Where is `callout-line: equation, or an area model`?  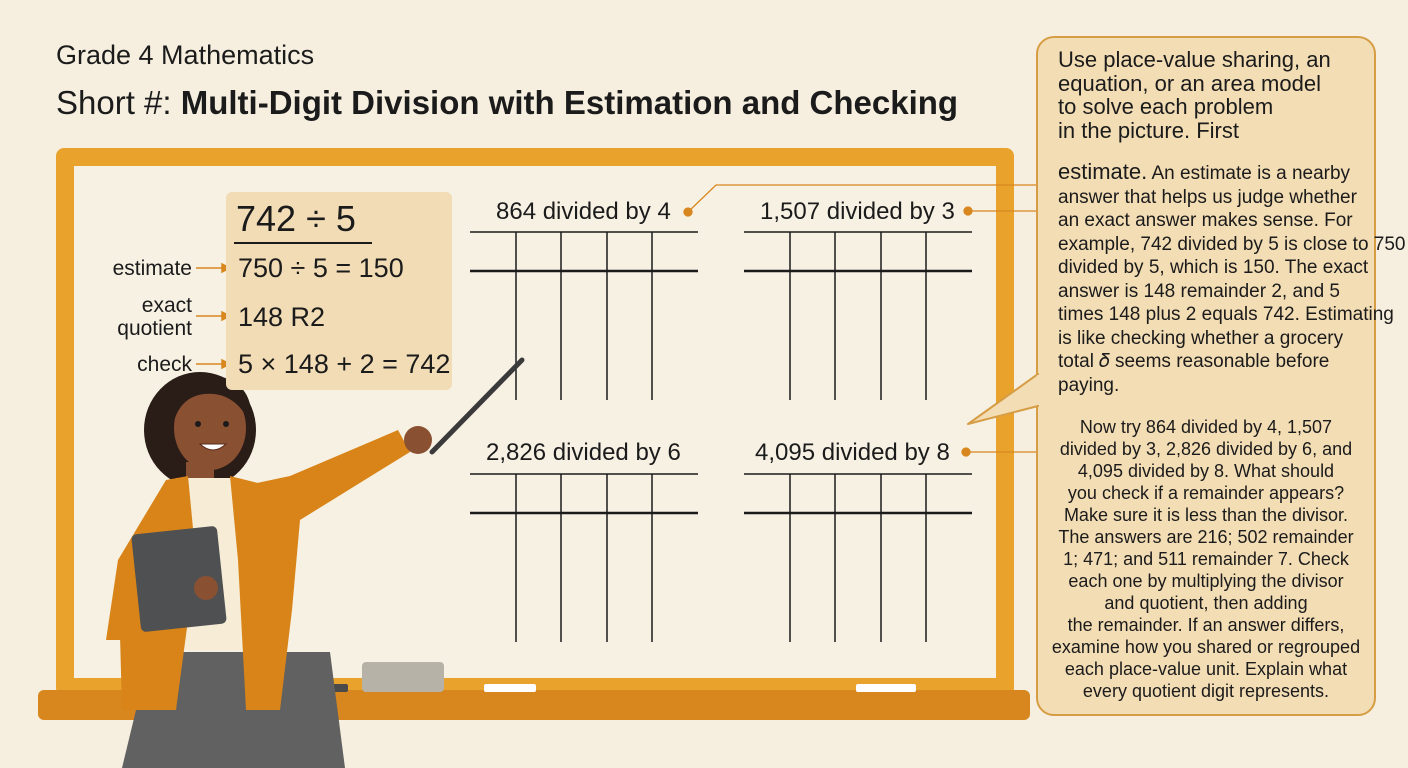 callout-line: equation, or an area model is located at coordinates (1189, 83).